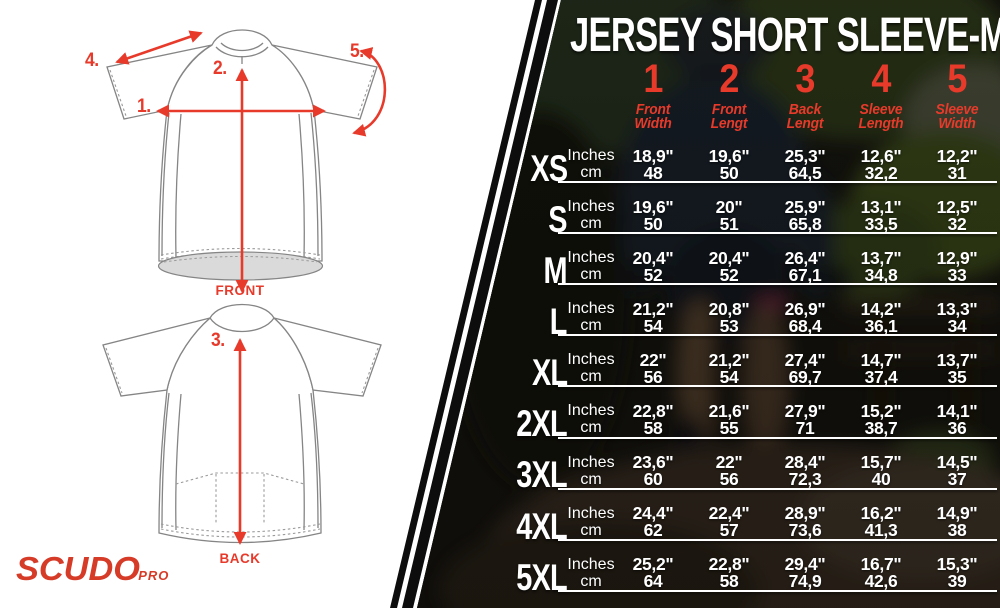 The height and width of the screenshot is (608, 1000). I want to click on inches-value: 27,4", so click(805, 359).